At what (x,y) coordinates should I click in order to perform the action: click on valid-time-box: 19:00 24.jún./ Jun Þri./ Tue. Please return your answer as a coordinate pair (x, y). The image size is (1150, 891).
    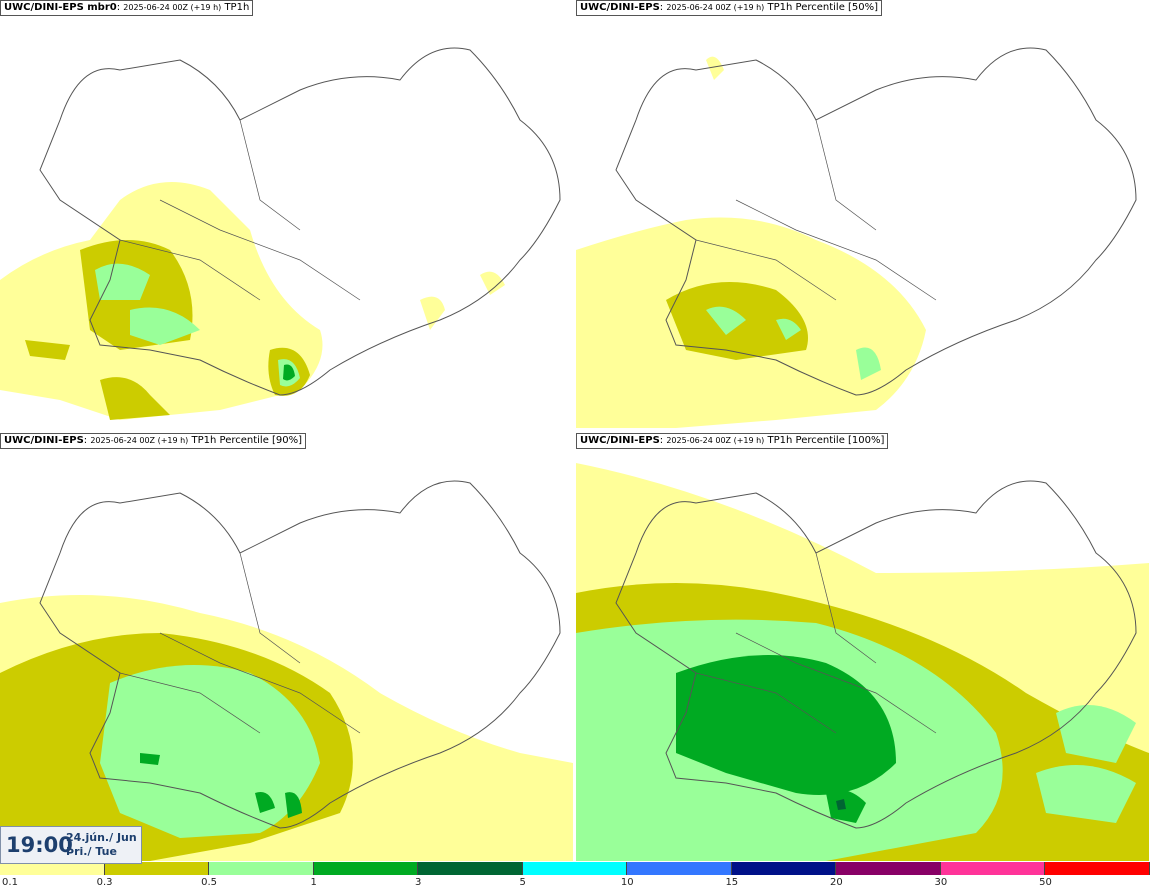
    Looking at the image, I should click on (71, 845).